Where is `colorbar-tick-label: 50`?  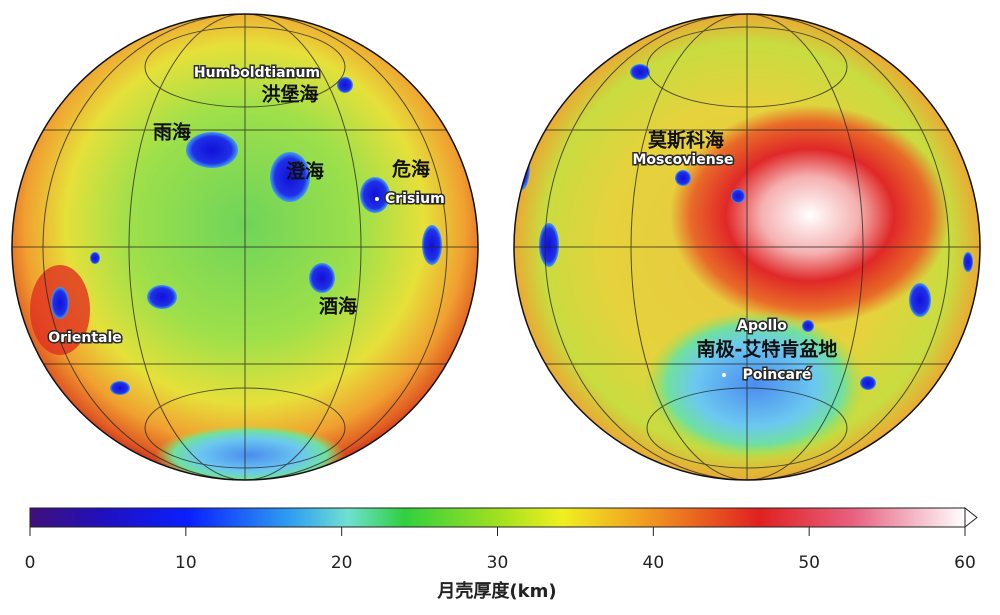
colorbar-tick-label: 50 is located at coordinates (809, 563).